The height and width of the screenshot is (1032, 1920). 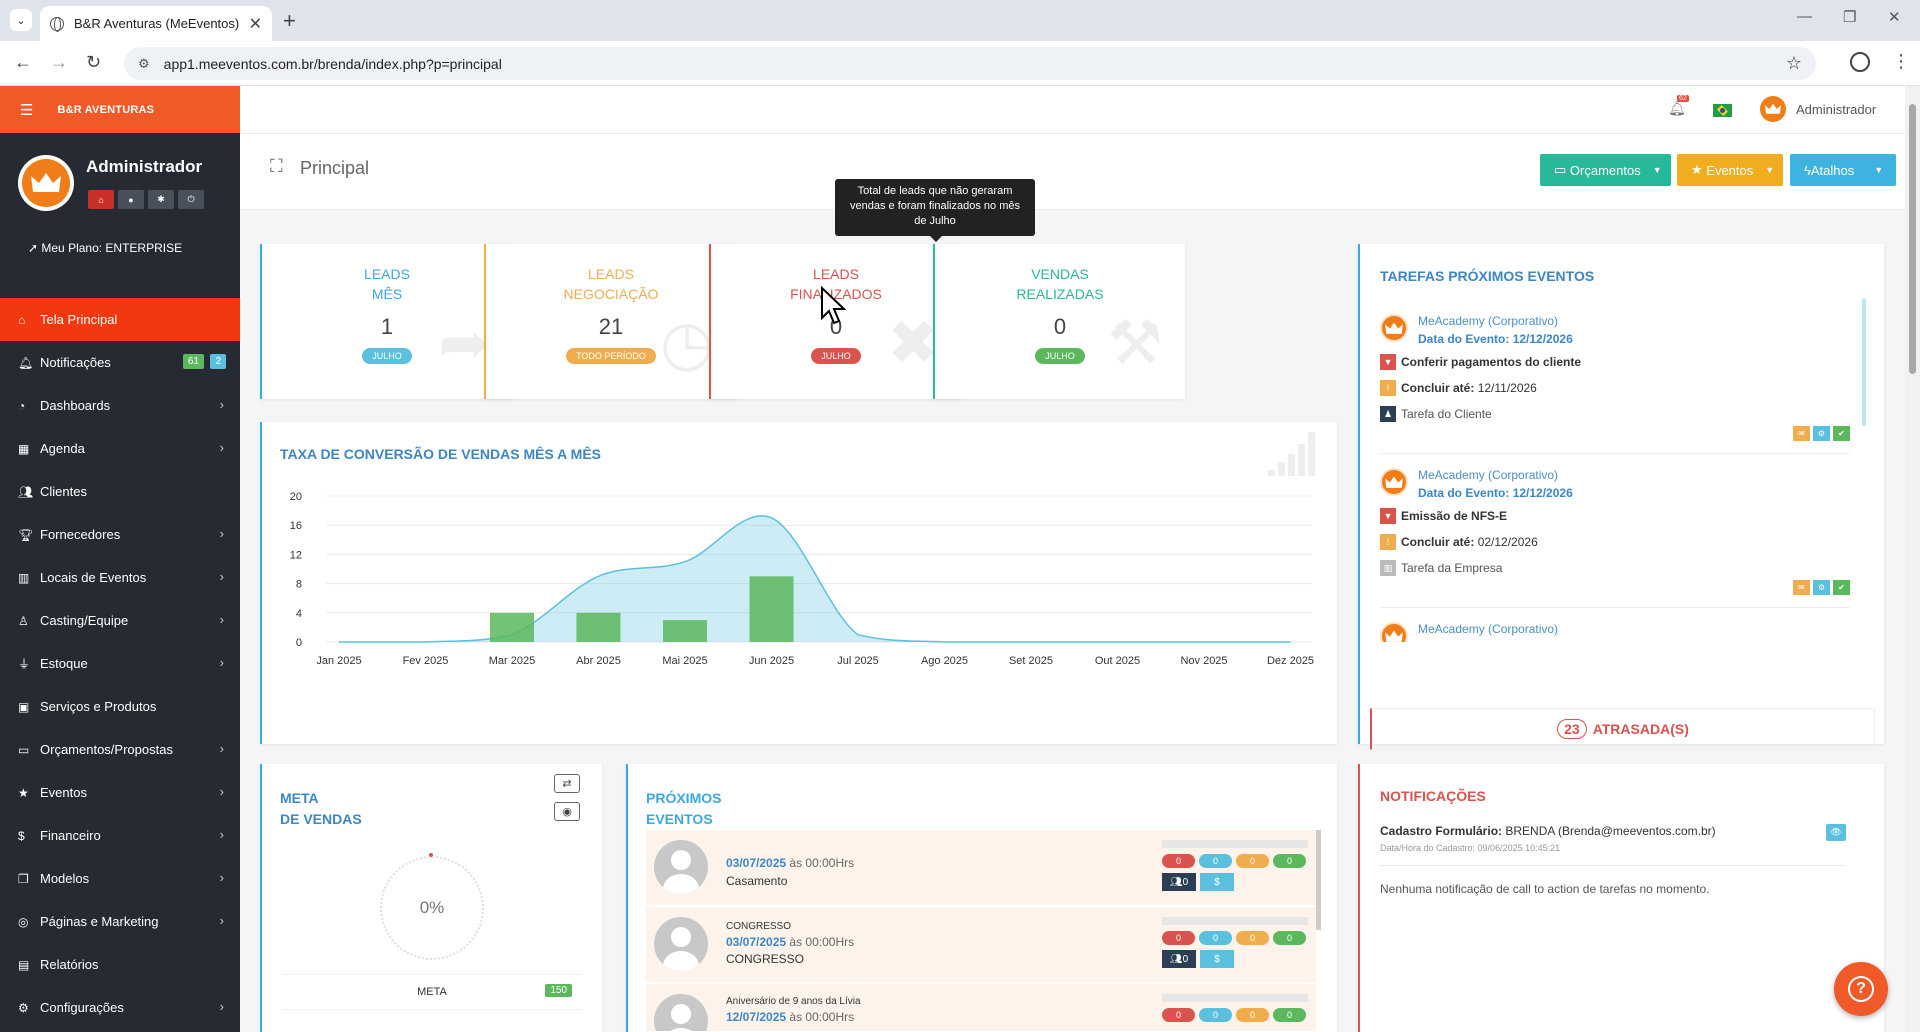 What do you see at coordinates (120, 835) in the screenshot?
I see `sidebar-item-financeiro: $ Financeiro ›` at bounding box center [120, 835].